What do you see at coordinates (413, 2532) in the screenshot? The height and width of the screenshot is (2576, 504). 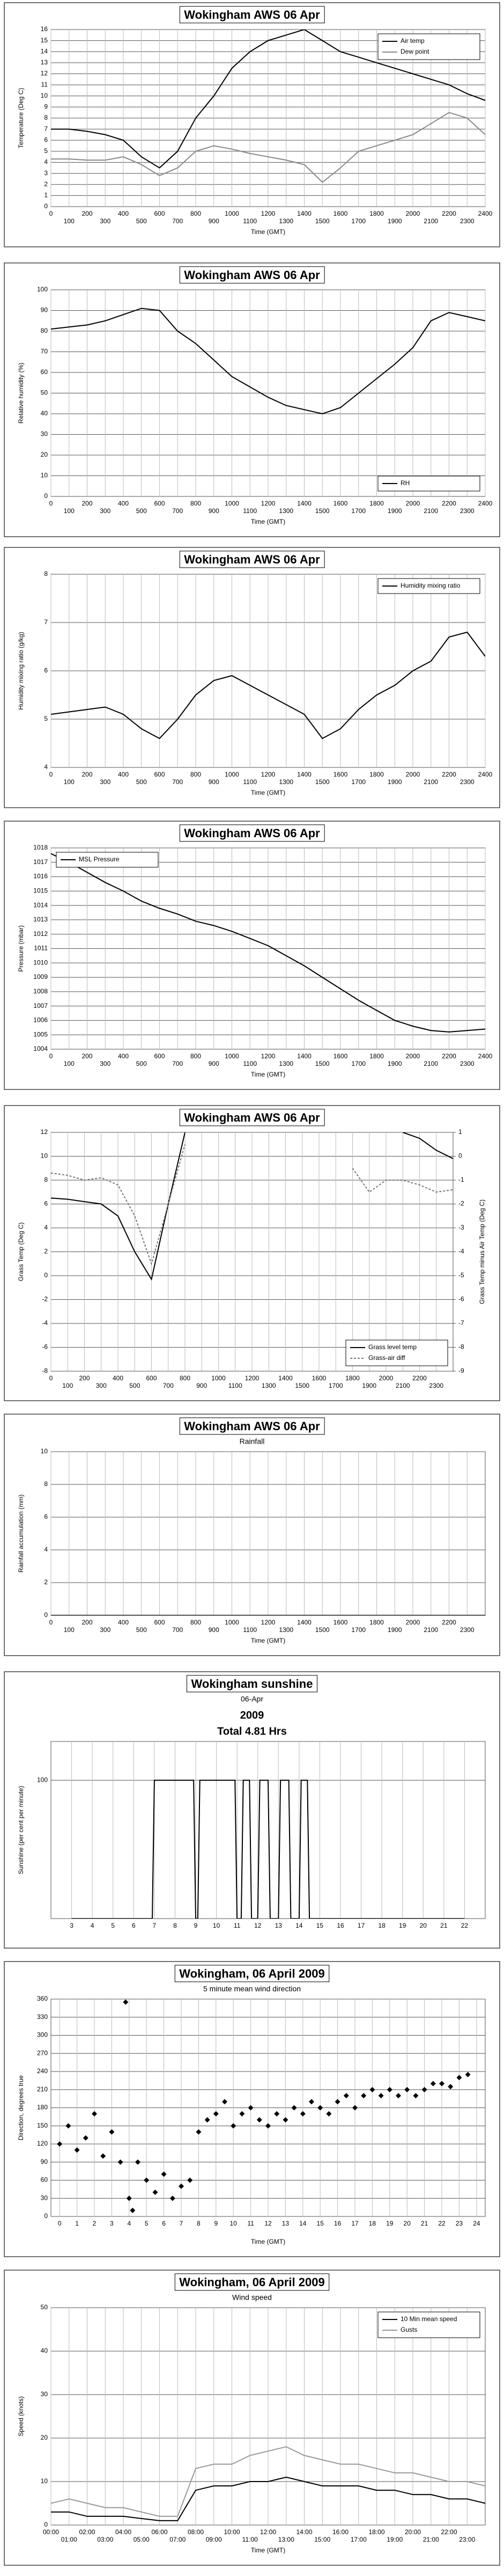 I see `x-tick-label: 20:00` at bounding box center [413, 2532].